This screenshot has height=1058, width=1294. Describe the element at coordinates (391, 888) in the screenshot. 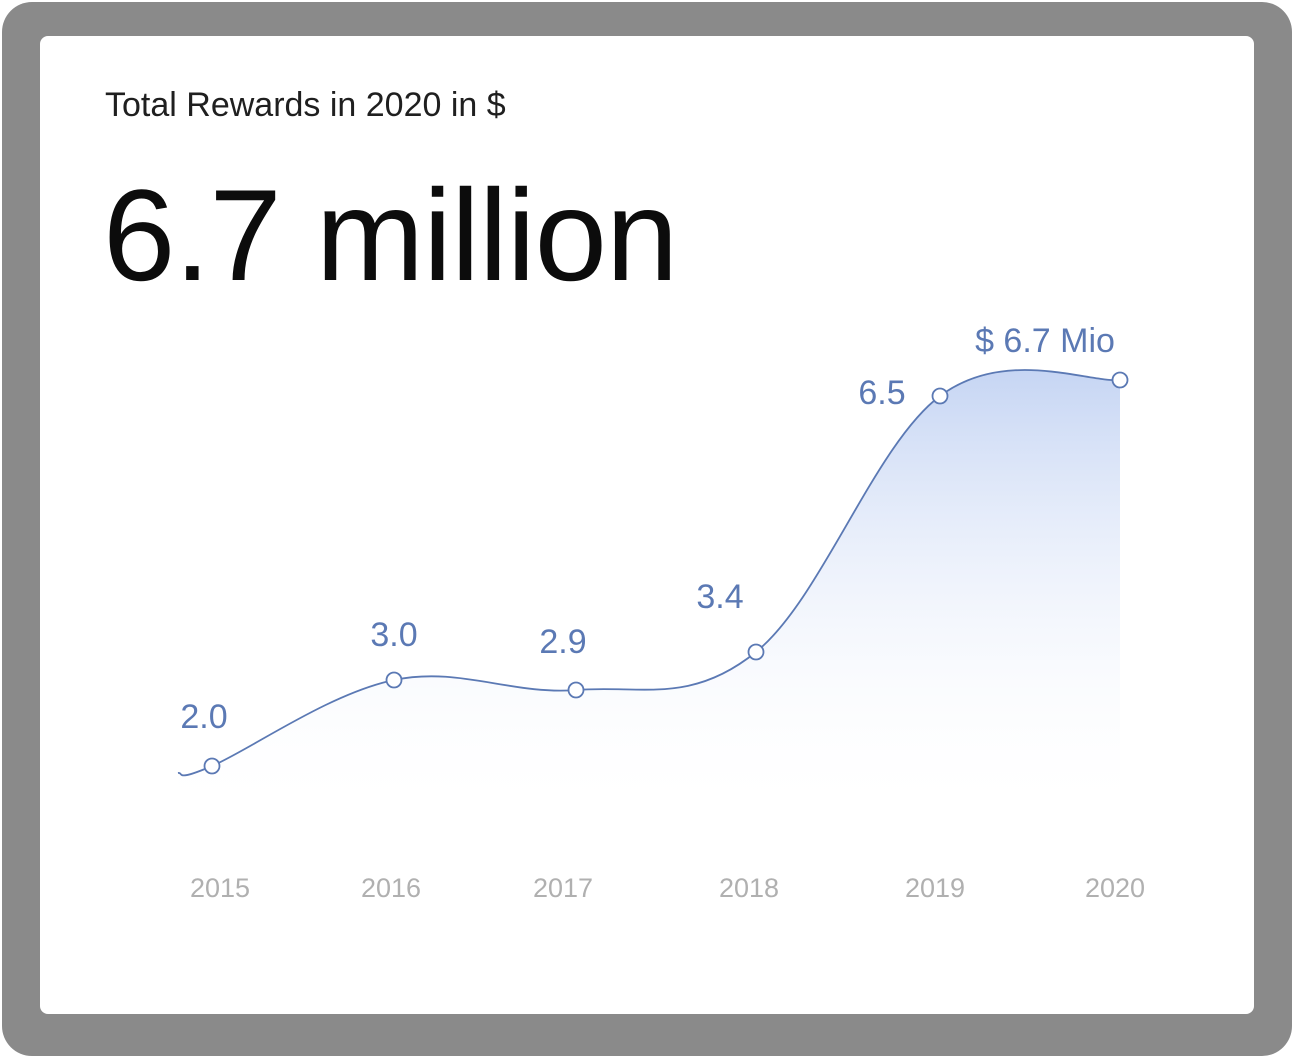

I see `x-tick-label-2016: 2016` at that location.